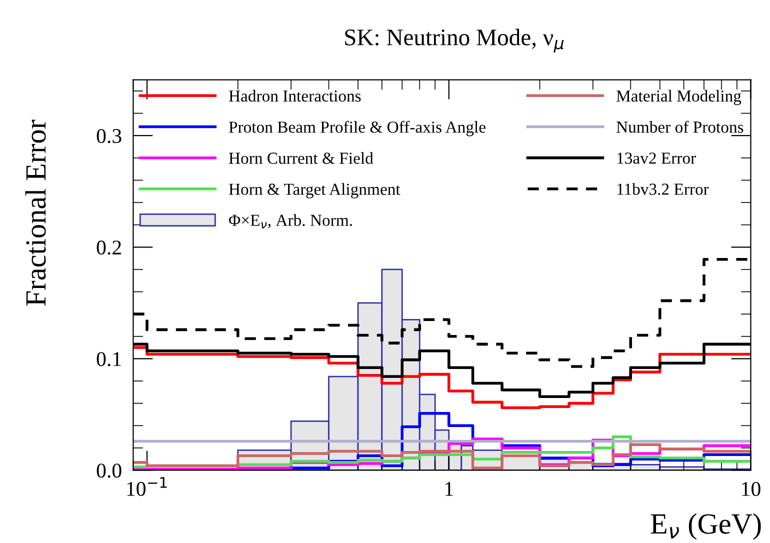  What do you see at coordinates (679, 98) in the screenshot?
I see `legend-label: Material Modeling` at bounding box center [679, 98].